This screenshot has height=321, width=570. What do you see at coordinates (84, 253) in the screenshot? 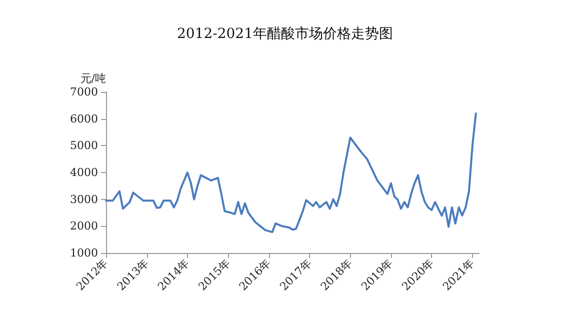
I see `y-tick-label: 1000` at bounding box center [84, 253].